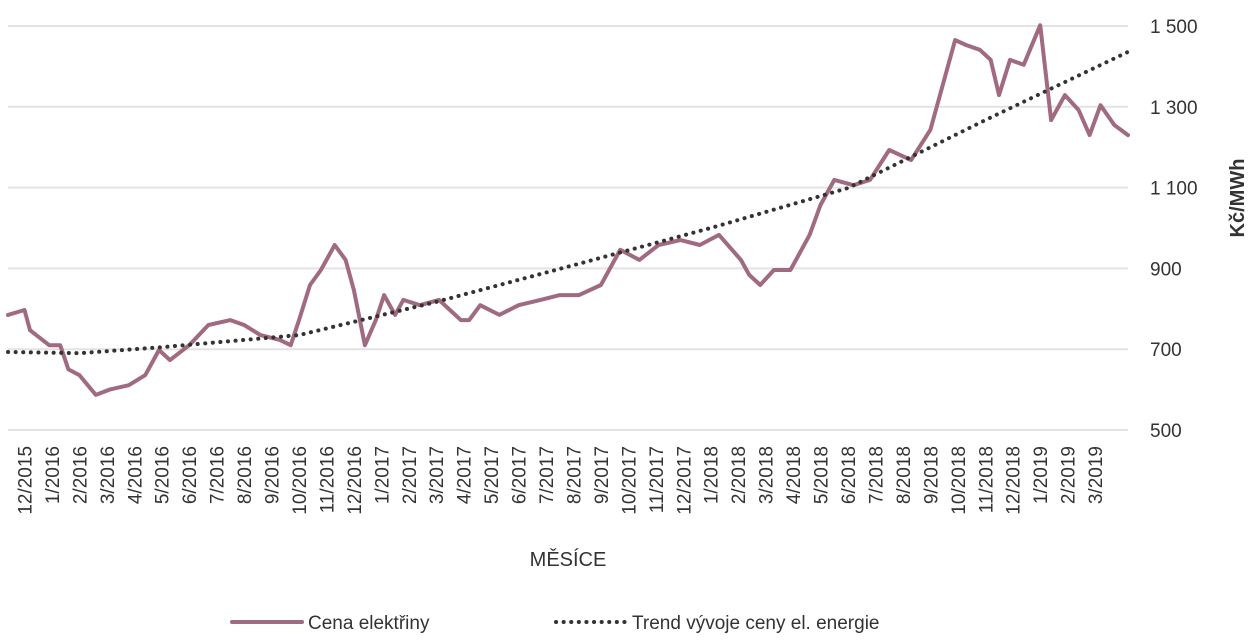 The image size is (1255, 642). Describe the element at coordinates (629, 480) in the screenshot. I see `x-tick-label: 10/2017` at that location.